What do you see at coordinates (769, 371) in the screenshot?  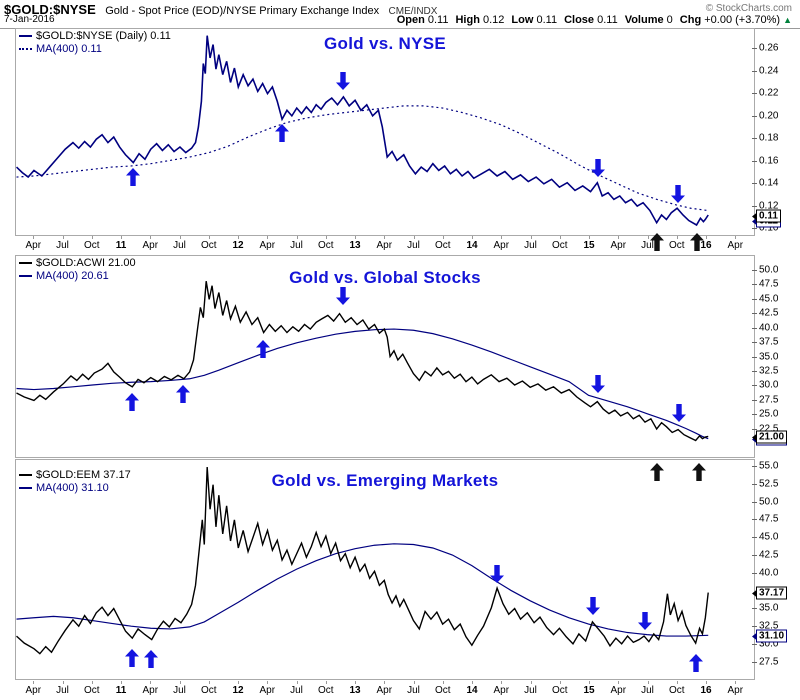 I see `y-tick-label: 32.5` at bounding box center [769, 371].